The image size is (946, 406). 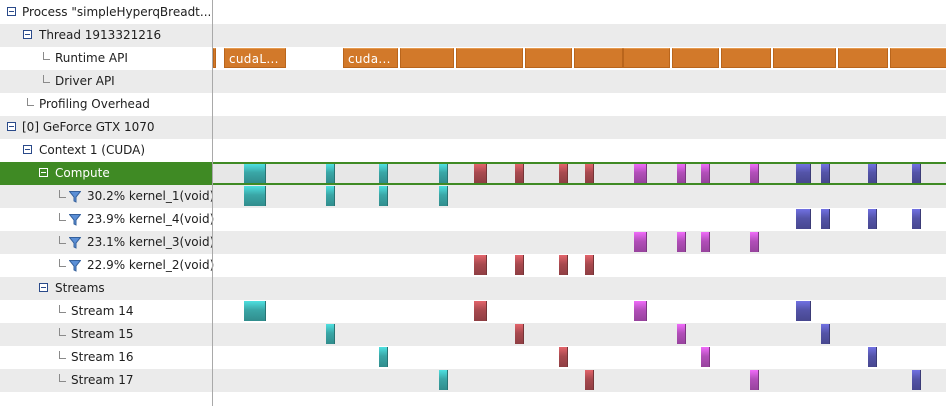 What do you see at coordinates (107, 242) in the screenshot?
I see `tree-row-kernel: 23.1% kernel_3(void)` at bounding box center [107, 242].